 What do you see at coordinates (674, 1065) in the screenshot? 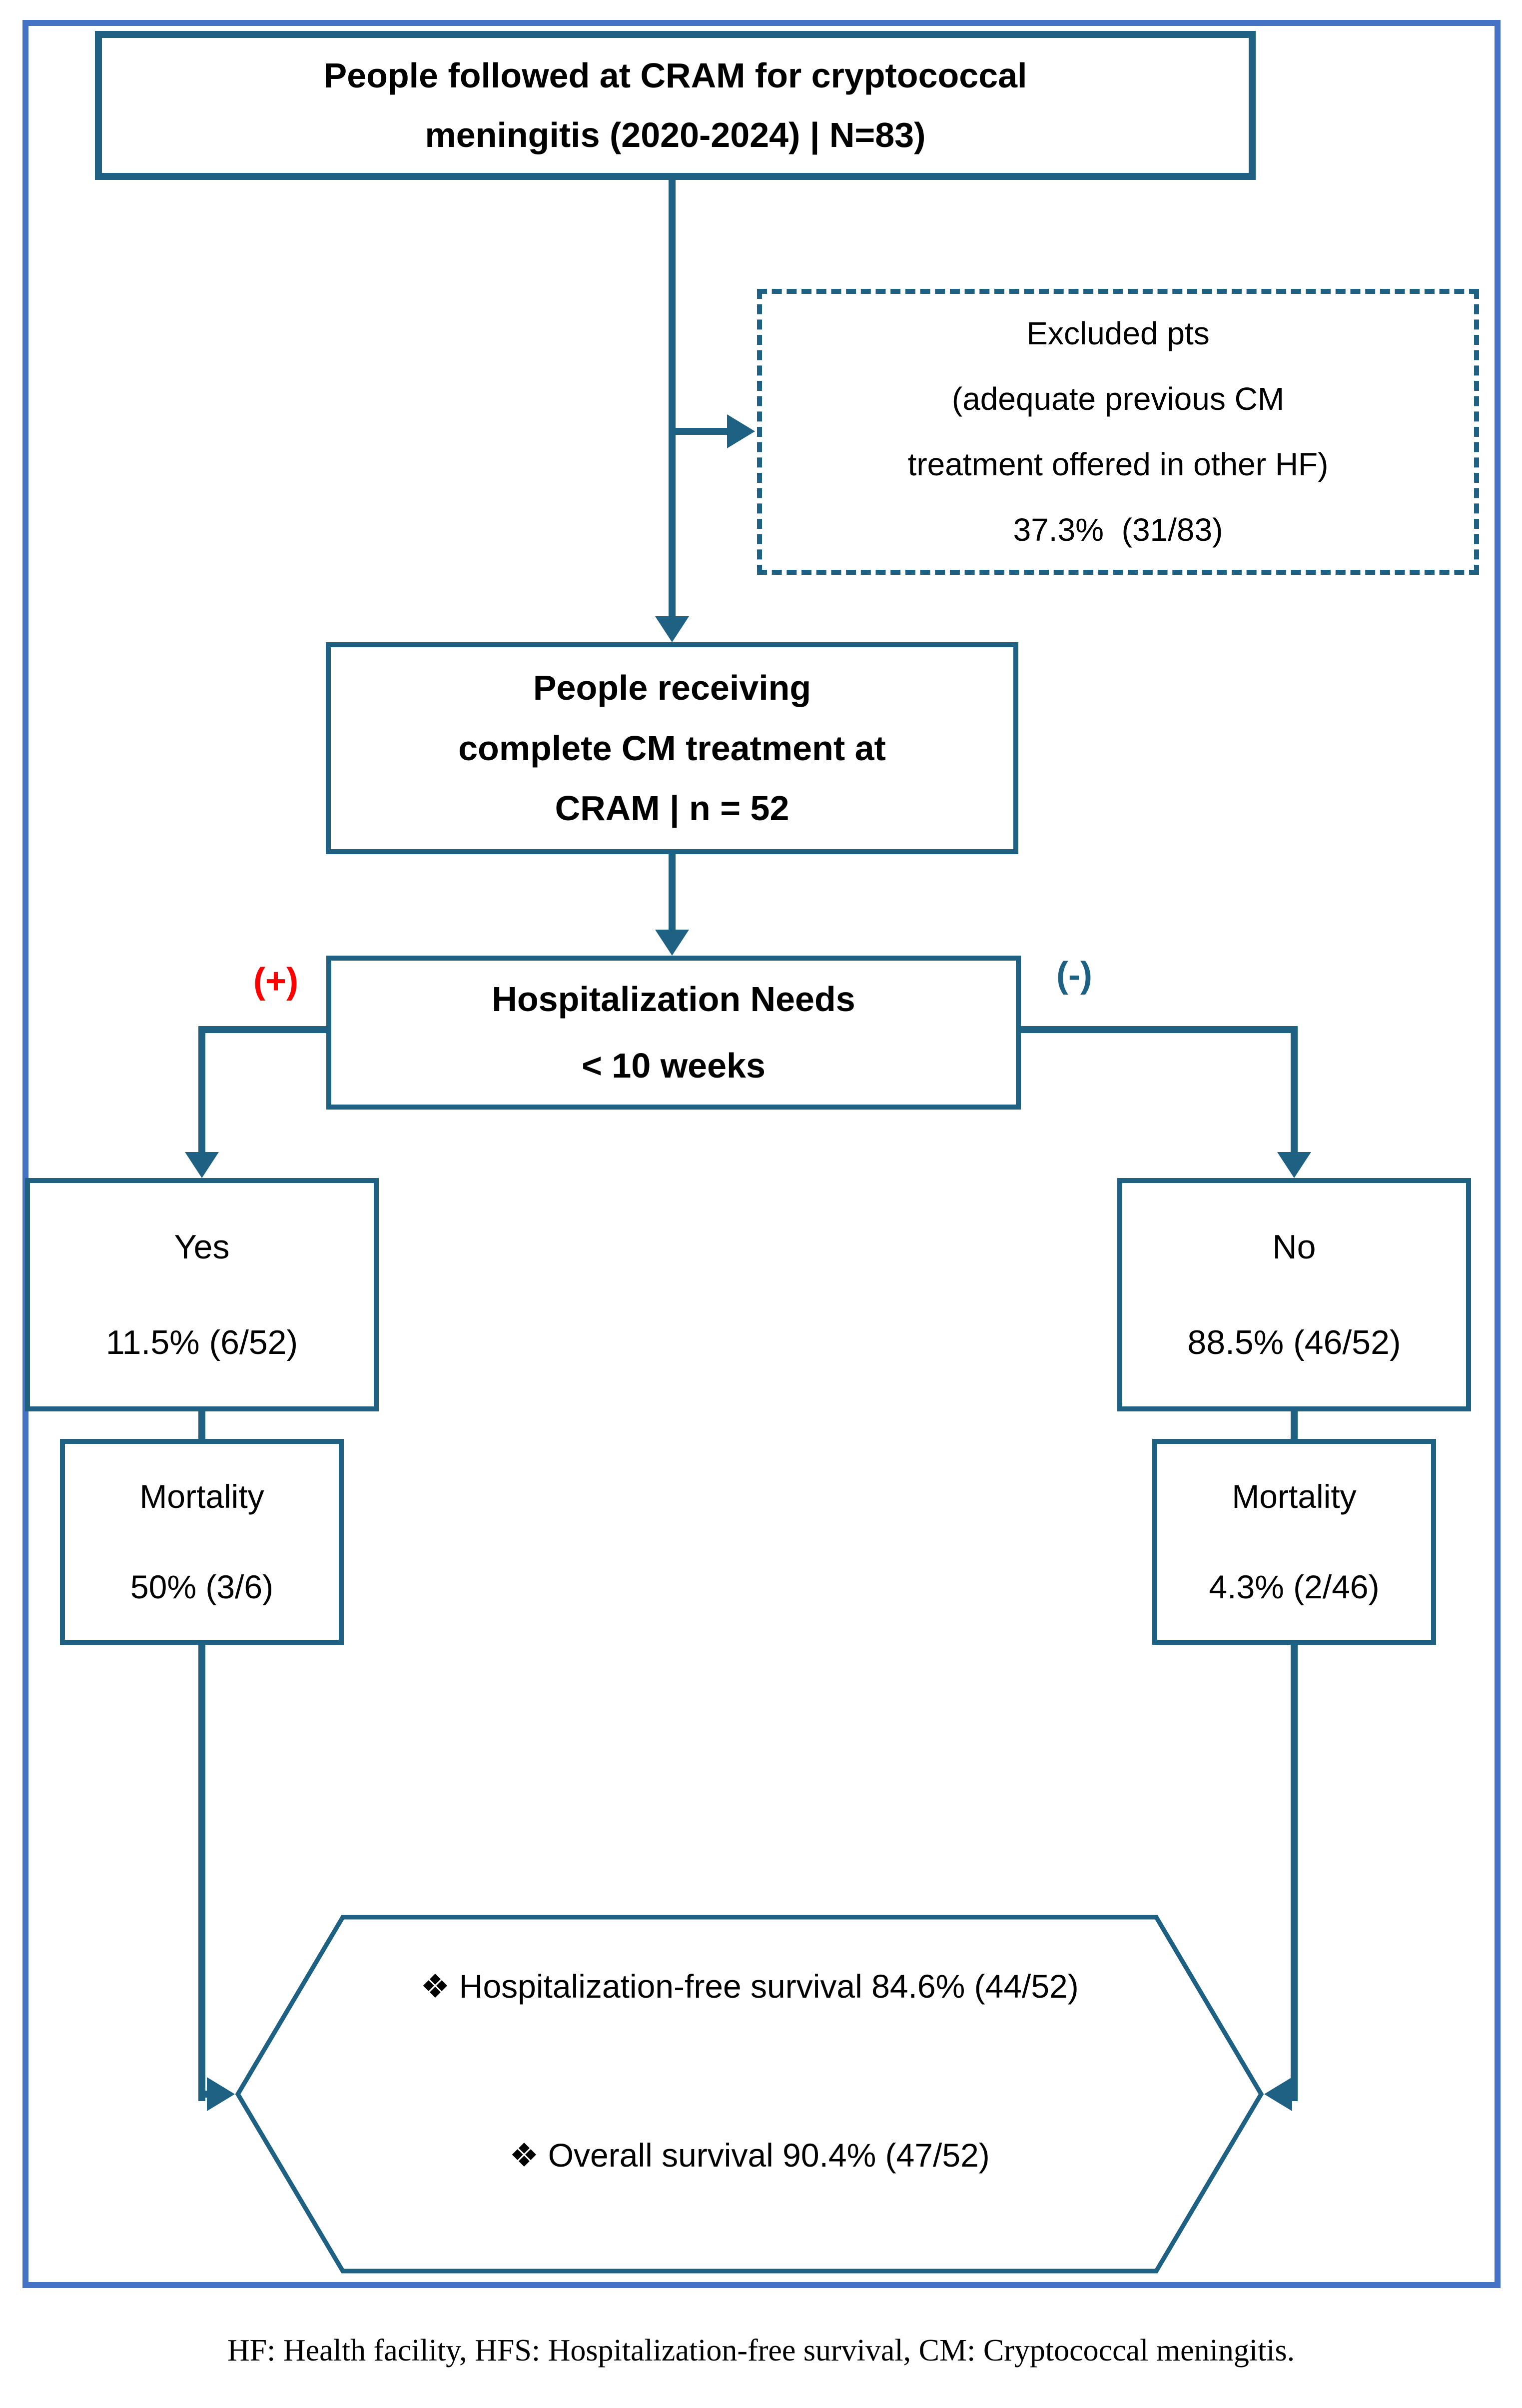
I see `decision-line2: < 10 weeks` at bounding box center [674, 1065].